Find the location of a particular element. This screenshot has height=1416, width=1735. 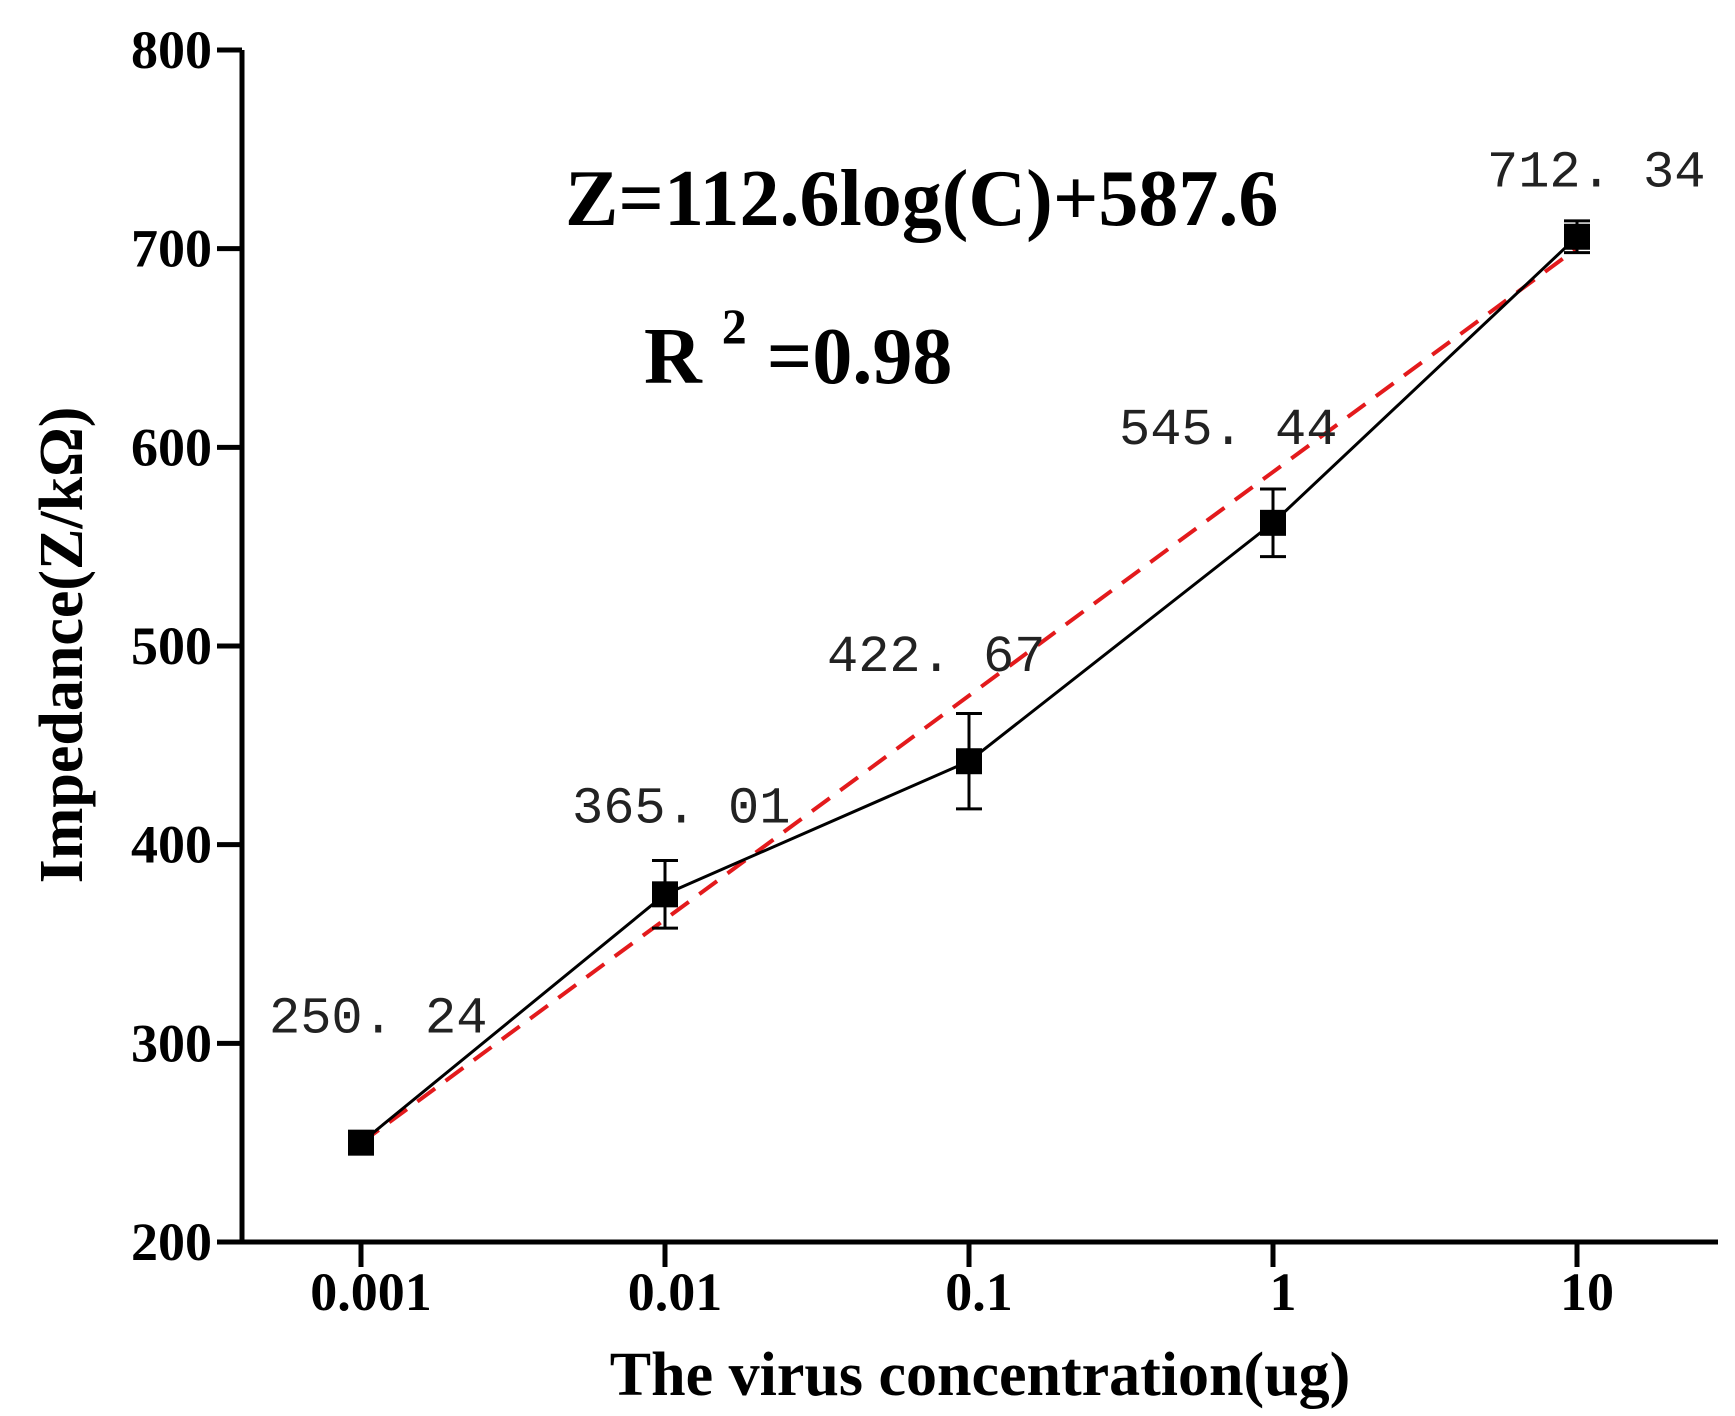

r-squared-value: =0.98 is located at coordinates (860, 357).